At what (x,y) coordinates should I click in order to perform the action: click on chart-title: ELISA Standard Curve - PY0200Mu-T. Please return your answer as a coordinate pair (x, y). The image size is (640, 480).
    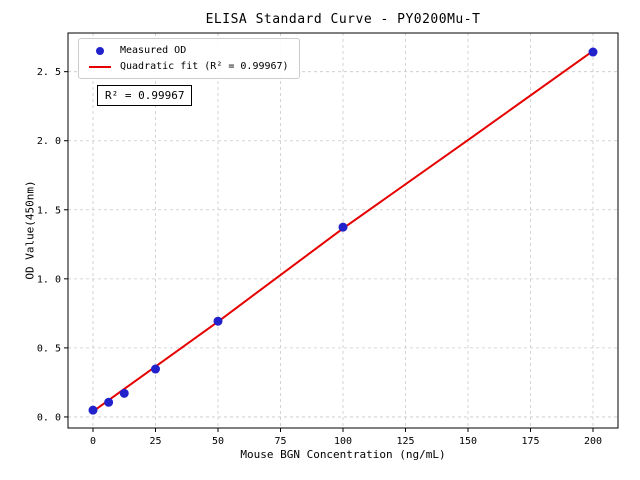
    Looking at the image, I should click on (343, 19).